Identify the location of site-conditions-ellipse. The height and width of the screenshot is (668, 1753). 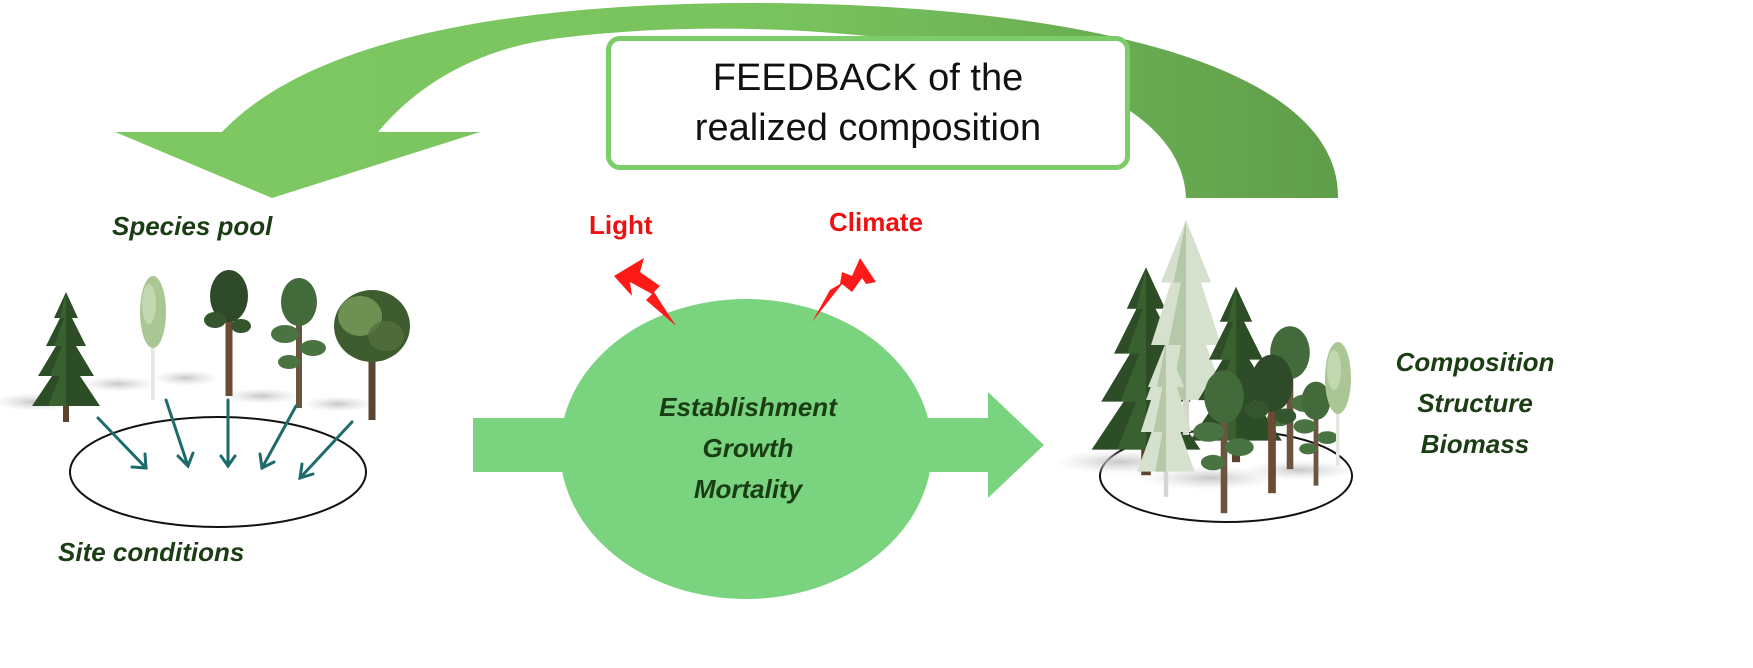
(218, 472).